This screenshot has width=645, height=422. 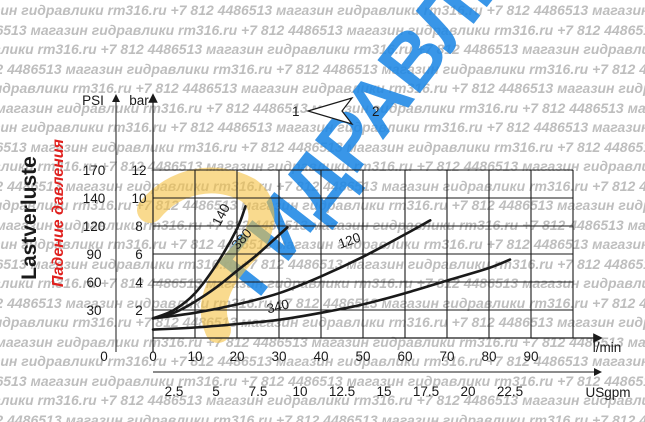 What do you see at coordinates (362, 356) in the screenshot?
I see `x-tick-label: 50` at bounding box center [362, 356].